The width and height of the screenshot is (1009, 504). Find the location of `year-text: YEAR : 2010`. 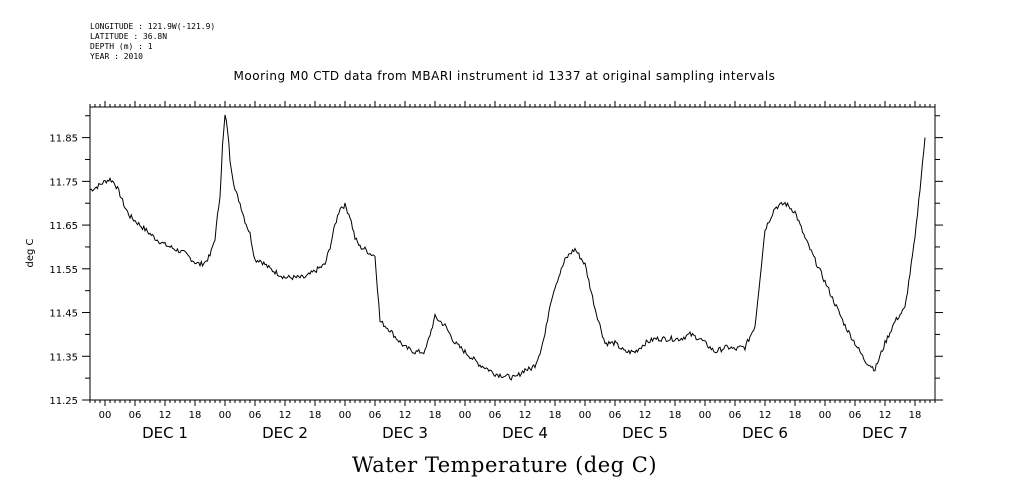

year-text: YEAR : 2010 is located at coordinates (116, 56).